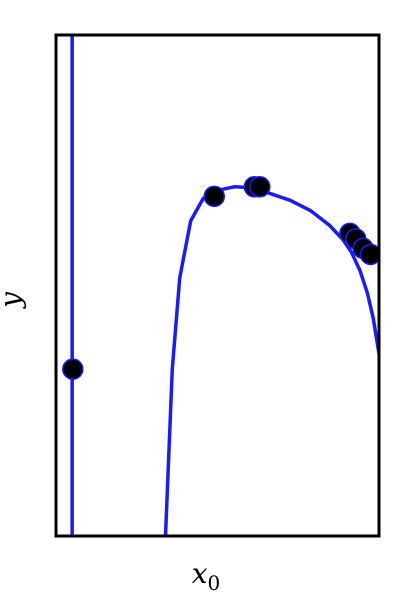  Describe the element at coordinates (13, 300) in the screenshot. I see `y-axis-label: y` at that location.